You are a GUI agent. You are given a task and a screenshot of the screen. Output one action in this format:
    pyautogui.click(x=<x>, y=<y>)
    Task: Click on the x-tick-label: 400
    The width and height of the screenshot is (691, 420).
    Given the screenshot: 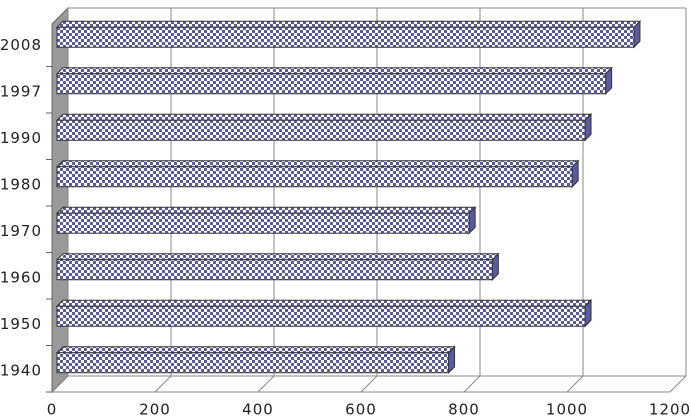 What is the action you would take?
    pyautogui.click(x=258, y=410)
    